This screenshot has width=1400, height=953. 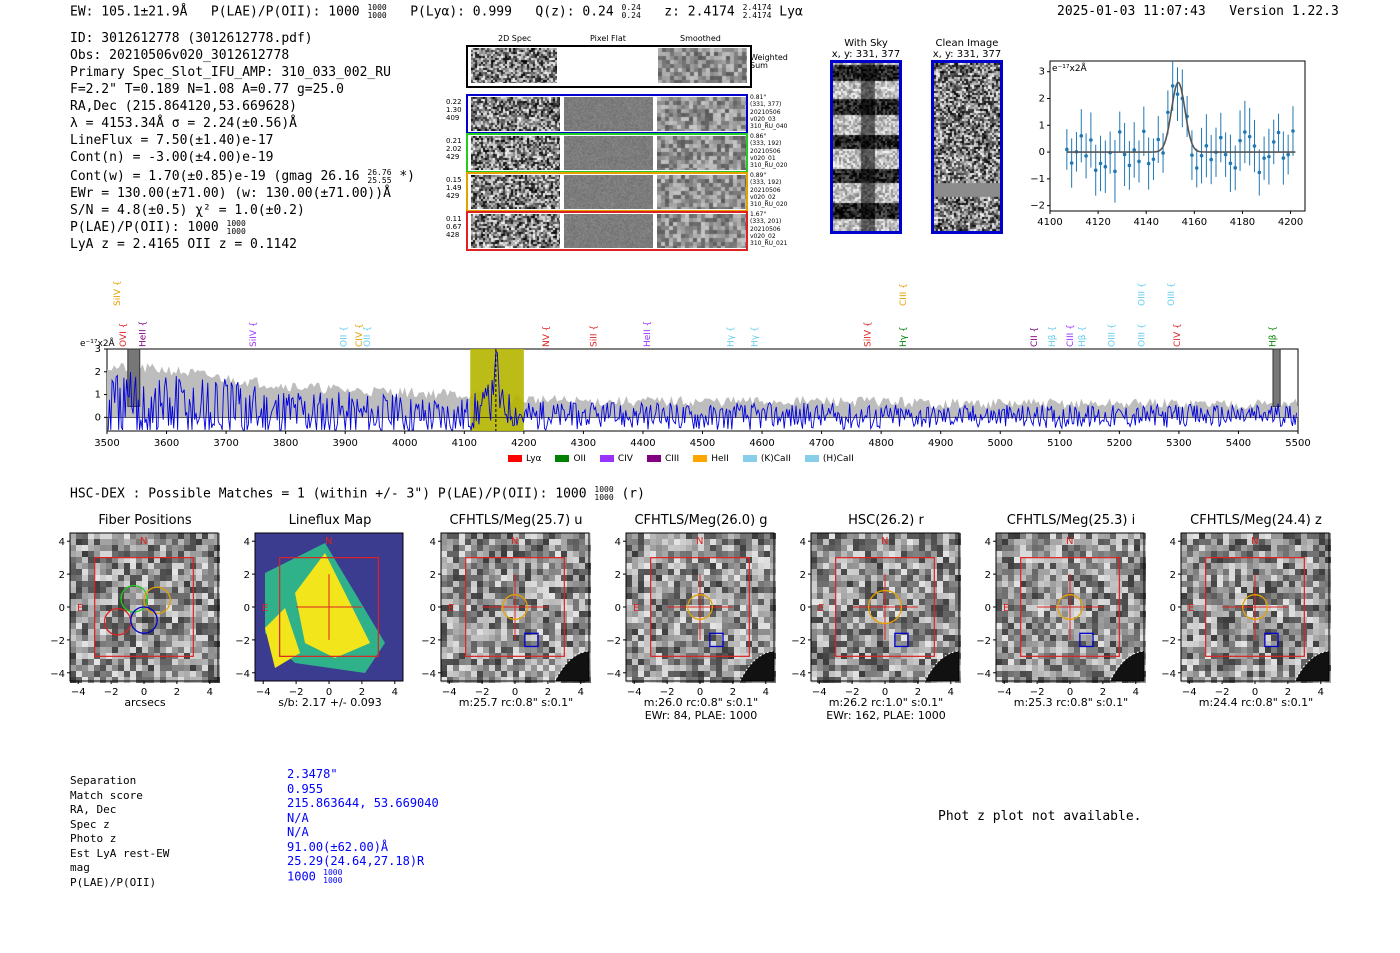 I want to click on spectrum-x-tick-label: 4400, so click(x=642, y=443).